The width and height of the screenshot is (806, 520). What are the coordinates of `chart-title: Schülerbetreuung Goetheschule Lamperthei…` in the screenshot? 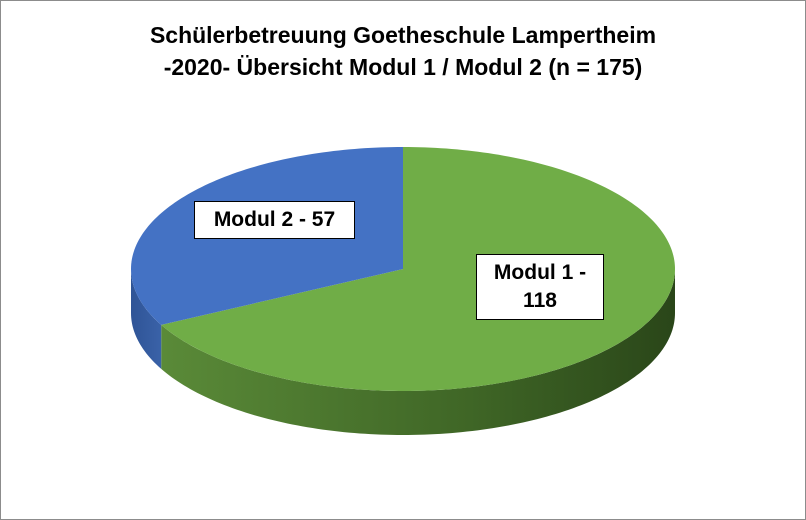 It's located at (403, 35).